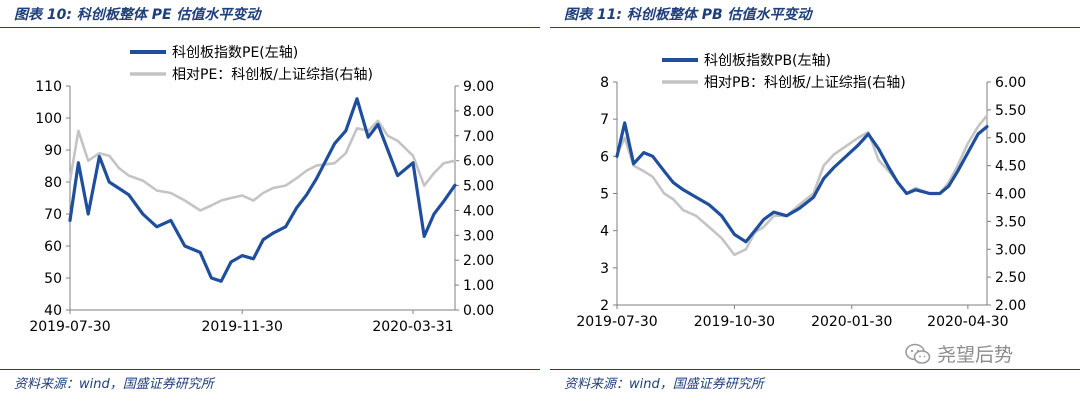 Image resolution: width=1080 pixels, height=404 pixels. Describe the element at coordinates (53, 311) in the screenshot. I see `y-left-tick-label: 40` at that location.